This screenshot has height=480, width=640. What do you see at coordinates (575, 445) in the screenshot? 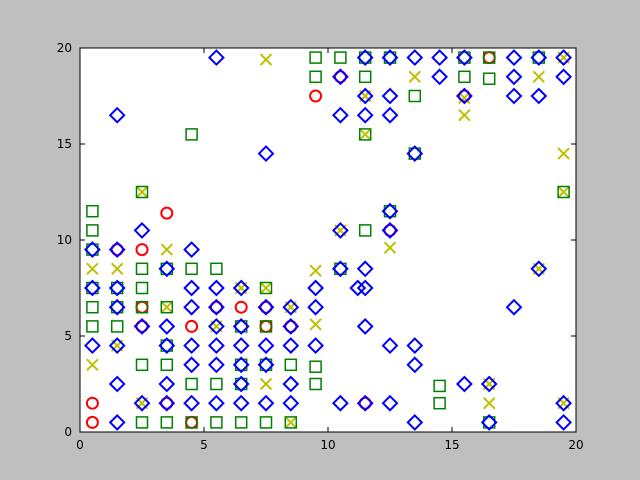
I see `x-tick-label: 20` at bounding box center [575, 445].